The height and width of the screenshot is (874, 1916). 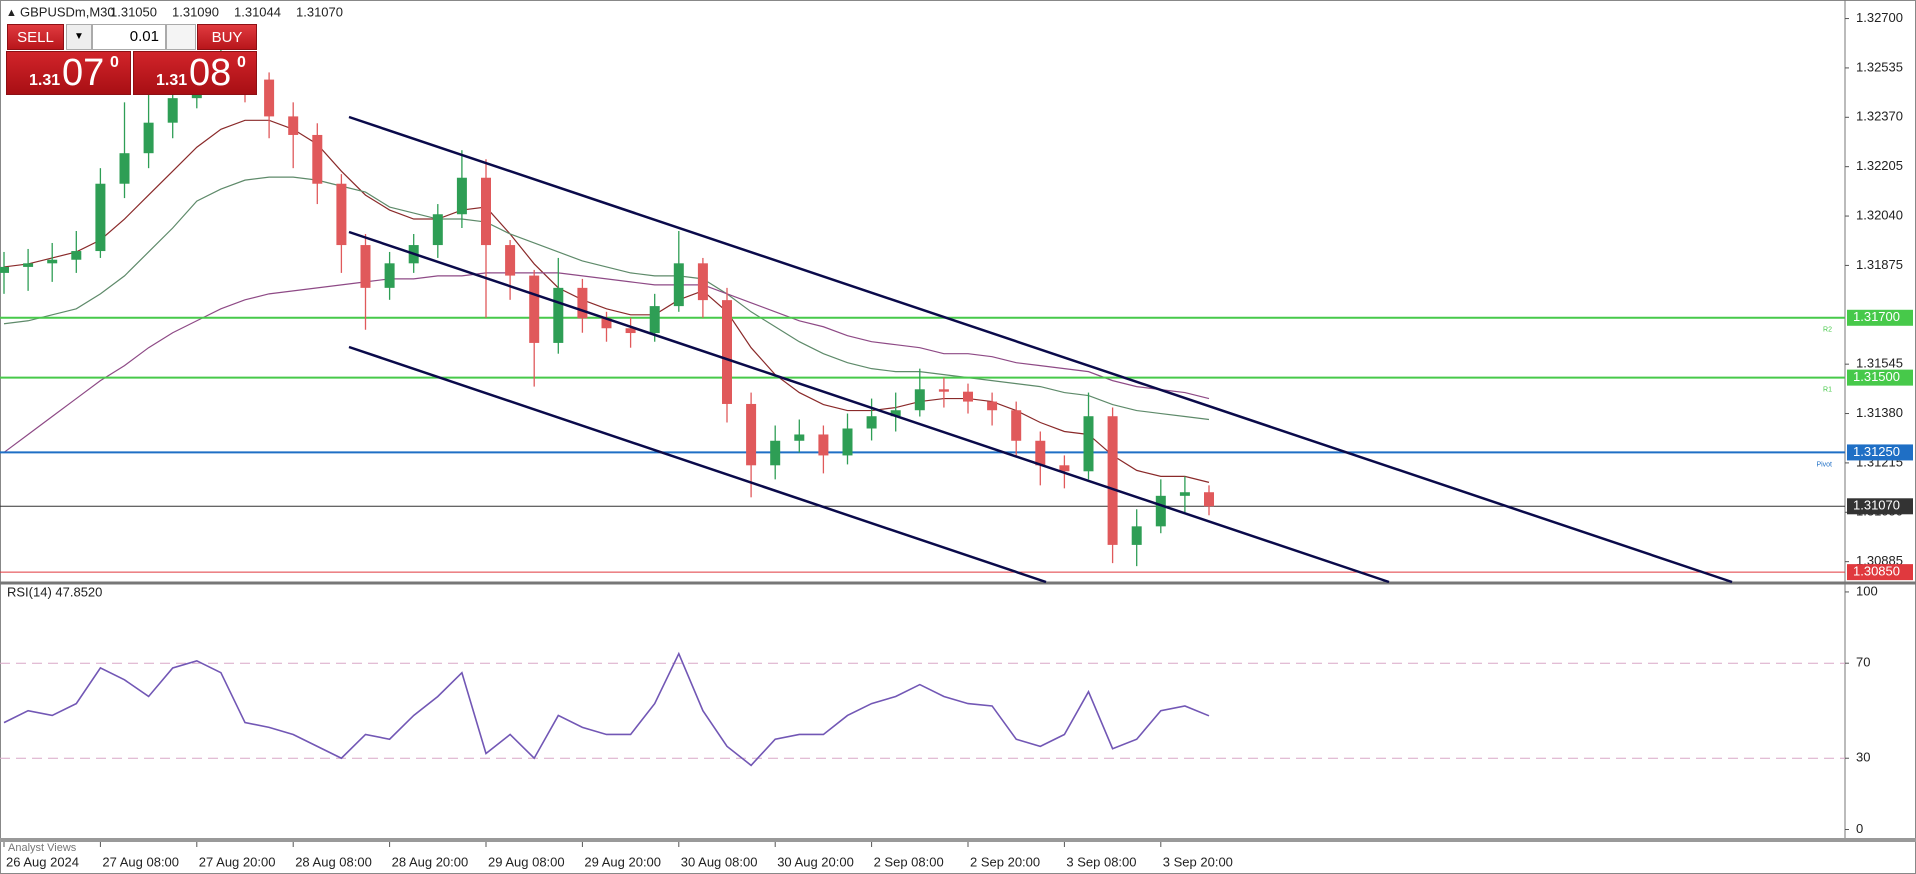 I want to click on y-tick-label: 1.31380, so click(x=1879, y=412).